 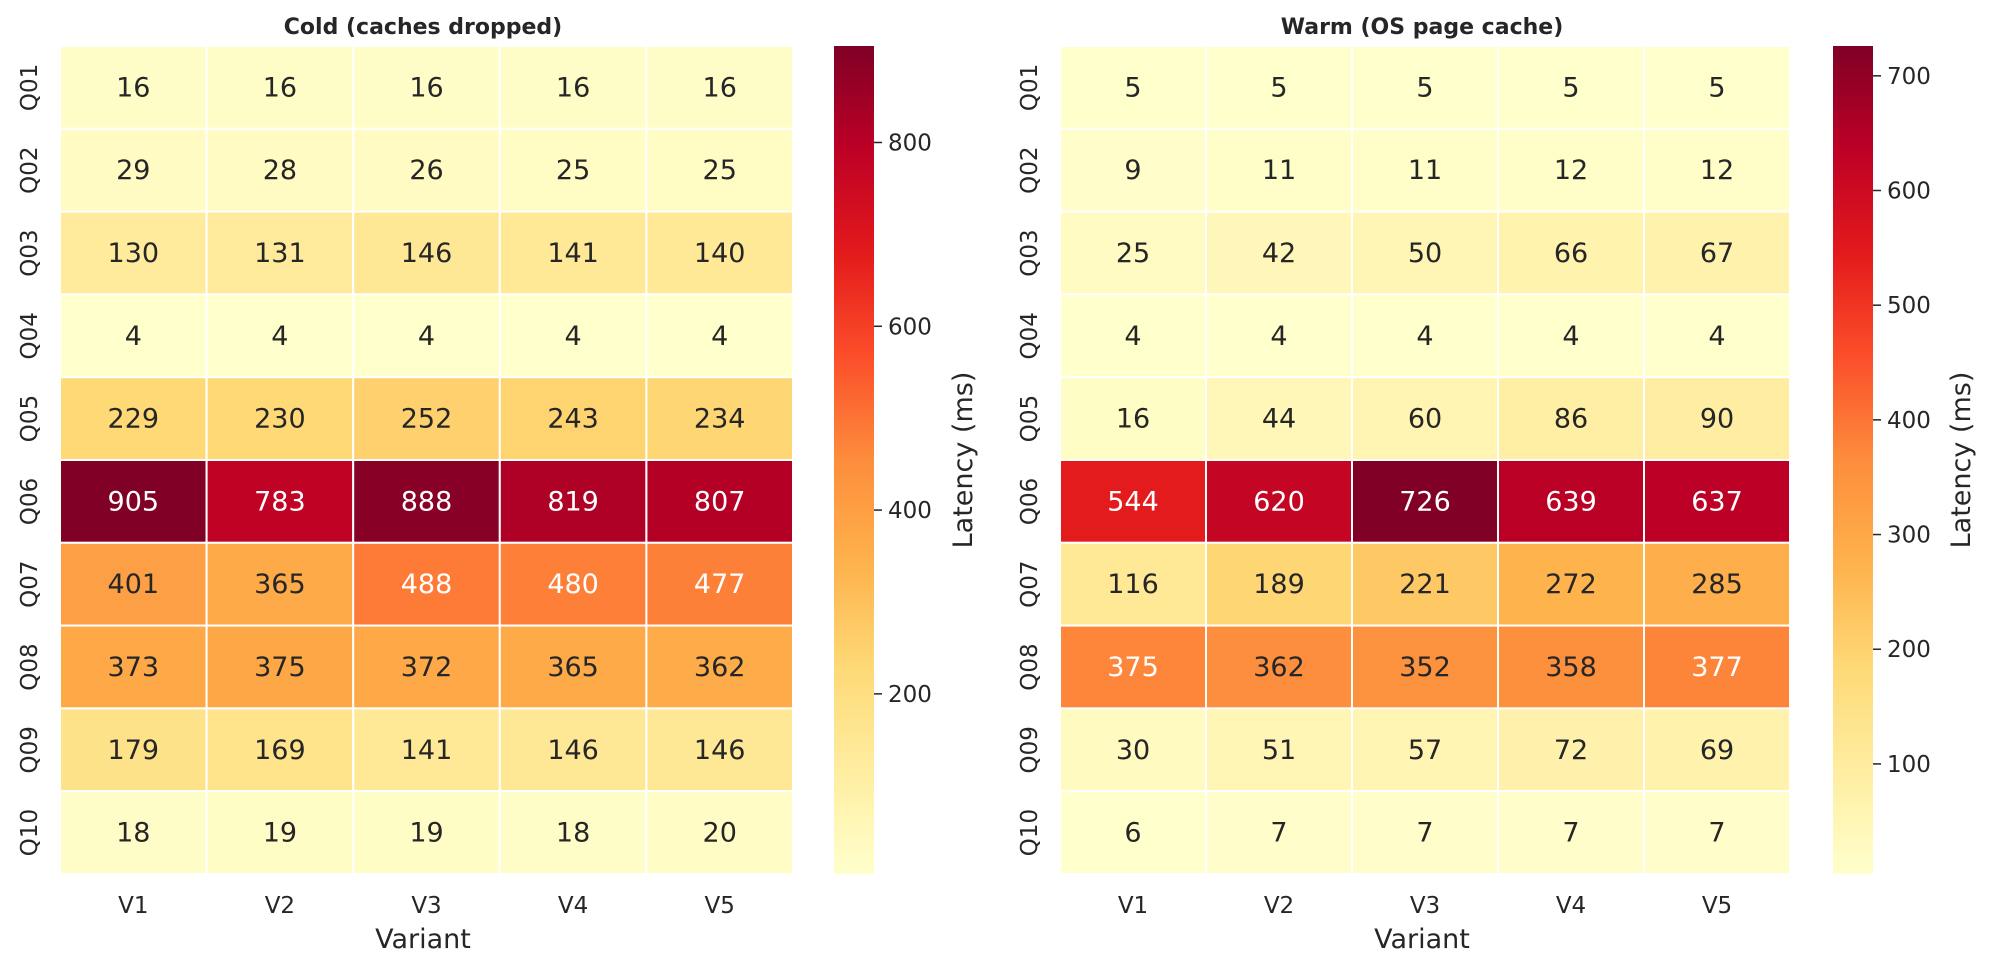 What do you see at coordinates (1909, 77) in the screenshot?
I see `colorbar-tick-label: 700` at bounding box center [1909, 77].